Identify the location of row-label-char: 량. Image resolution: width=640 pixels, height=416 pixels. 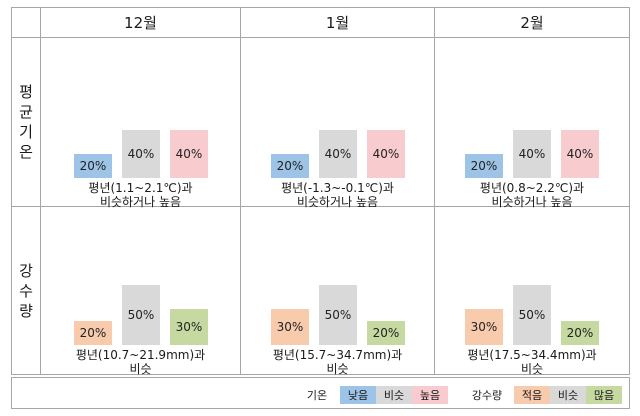
(26, 310).